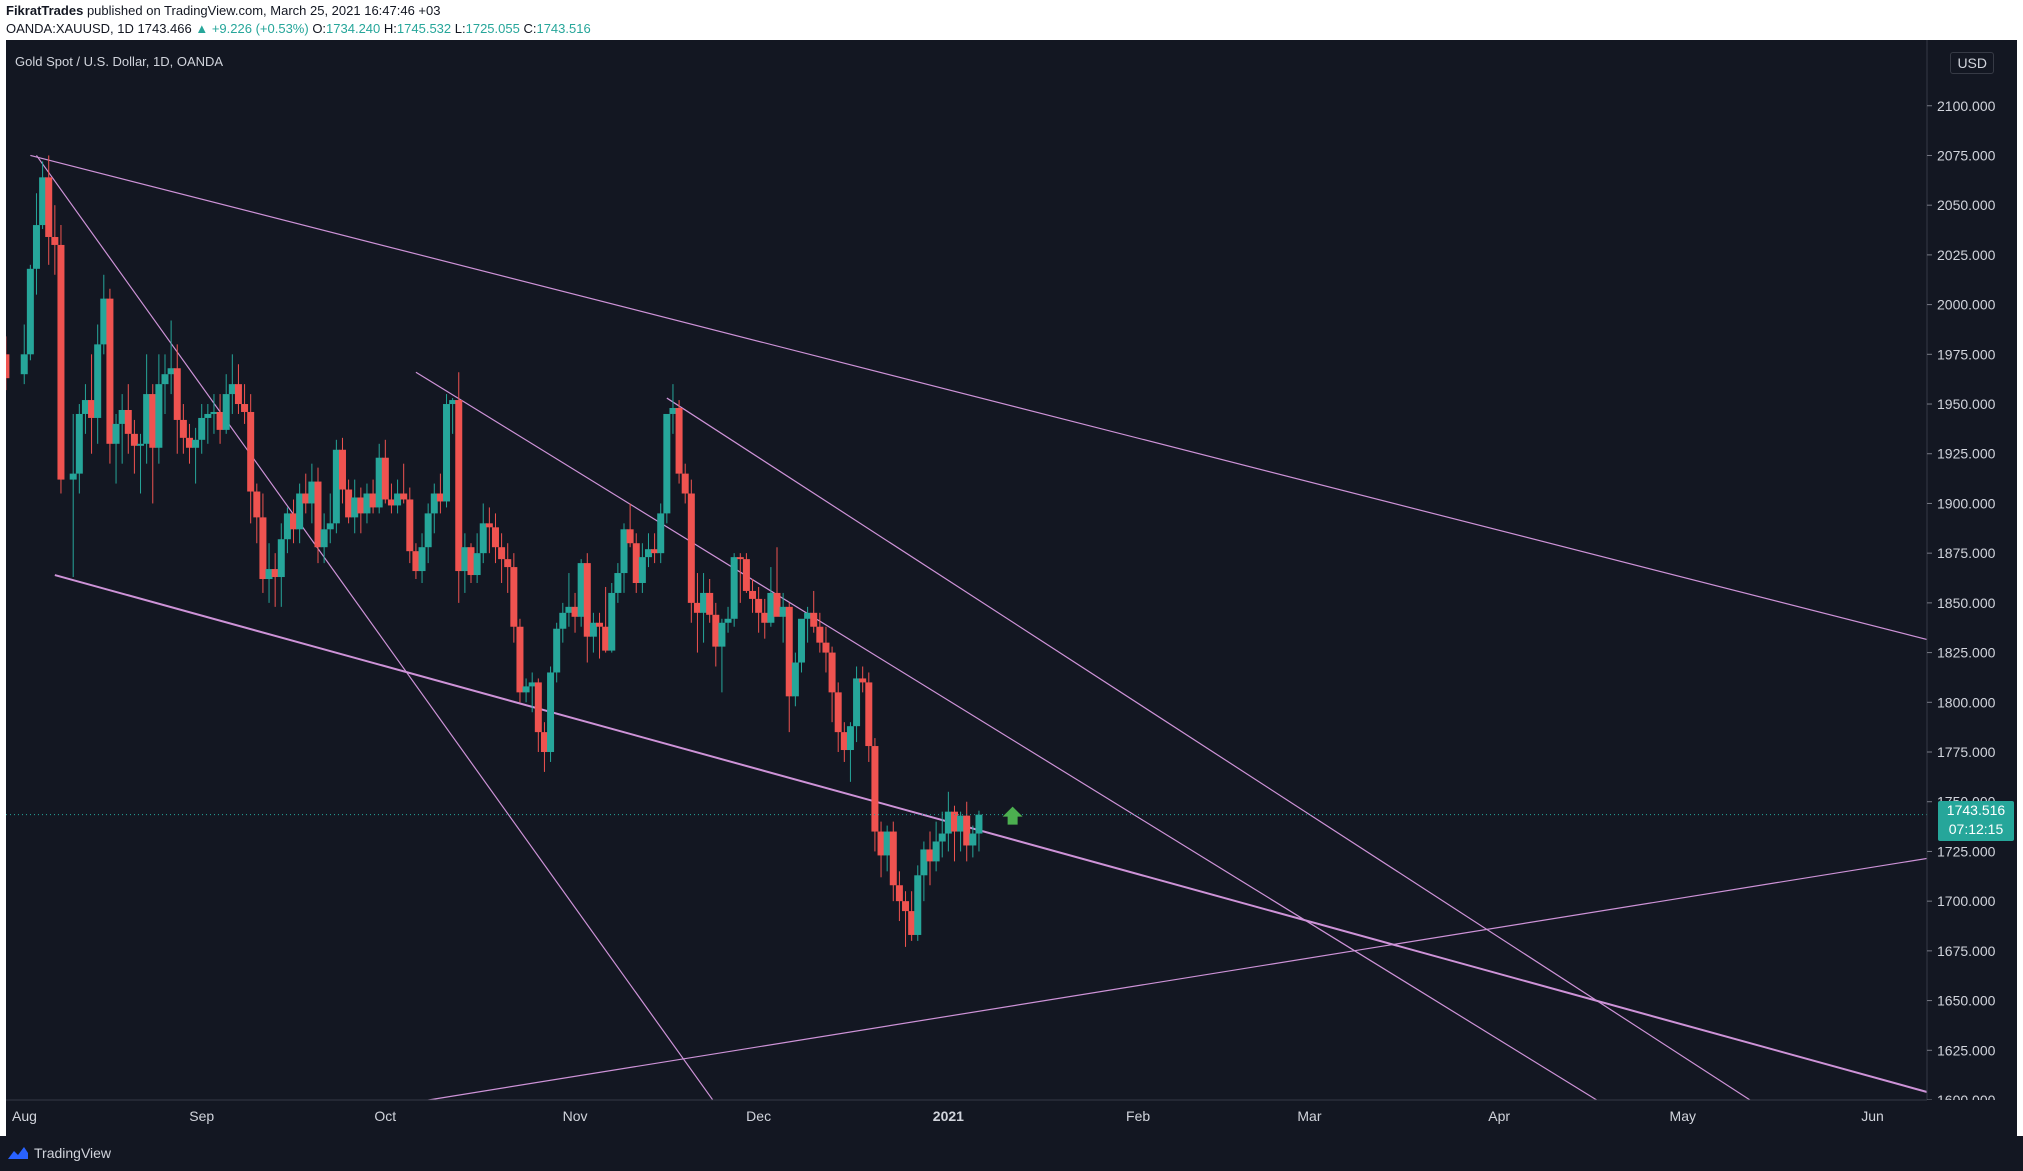  Describe the element at coordinates (1011, 1117) in the screenshot. I see `time-axis: Aug Sep Oct Nov Dec 2021 Feb Mar Apr May Jun` at that location.